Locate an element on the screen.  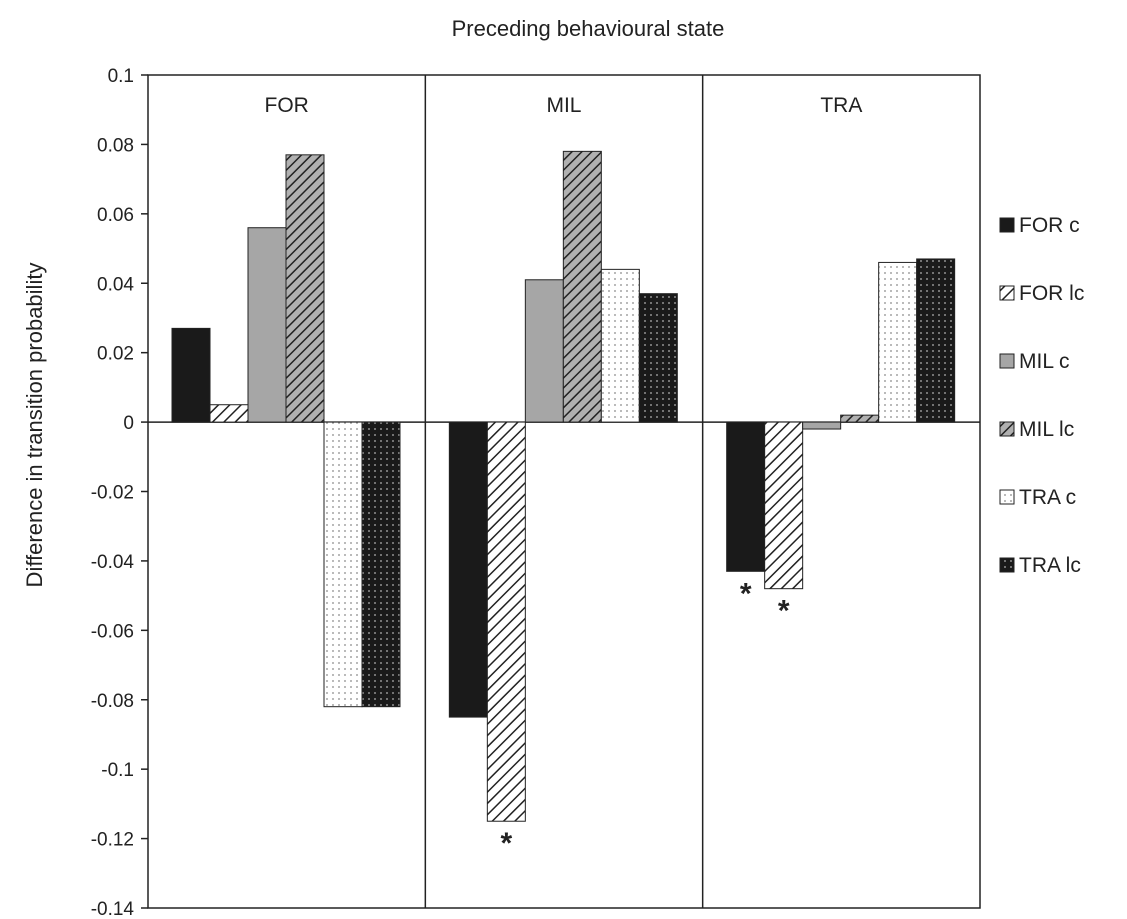
bar-tra-tra-lc is located at coordinates (936, 340).